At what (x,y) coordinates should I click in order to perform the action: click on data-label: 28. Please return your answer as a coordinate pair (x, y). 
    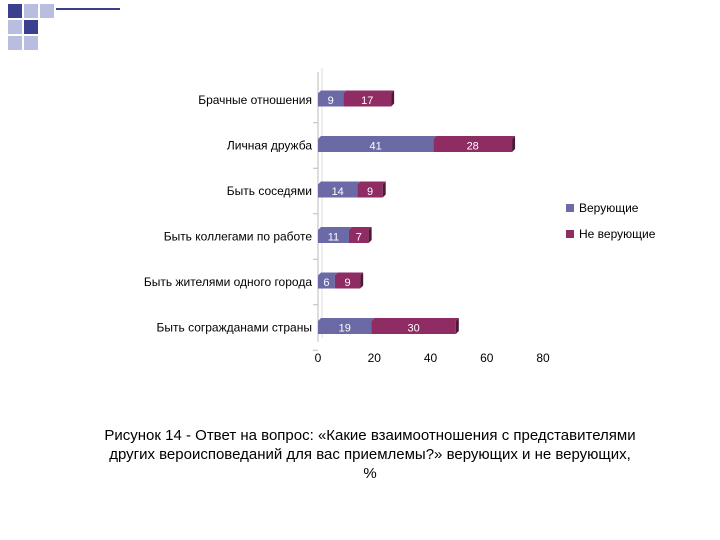
    Looking at the image, I should click on (473, 147).